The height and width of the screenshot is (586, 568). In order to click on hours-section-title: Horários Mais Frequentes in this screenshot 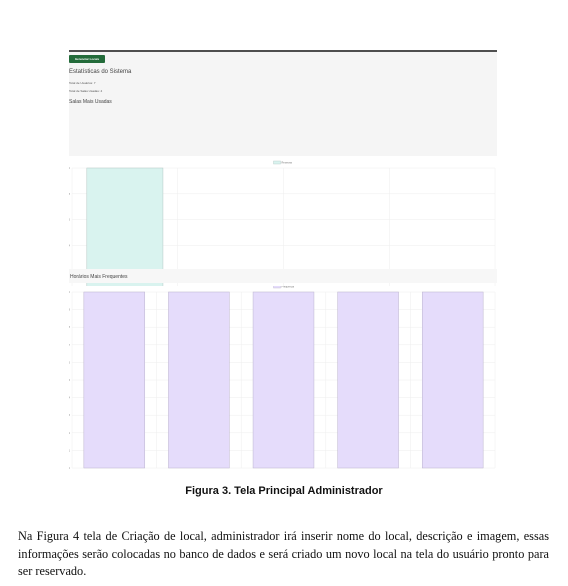, I will do `click(99, 277)`.